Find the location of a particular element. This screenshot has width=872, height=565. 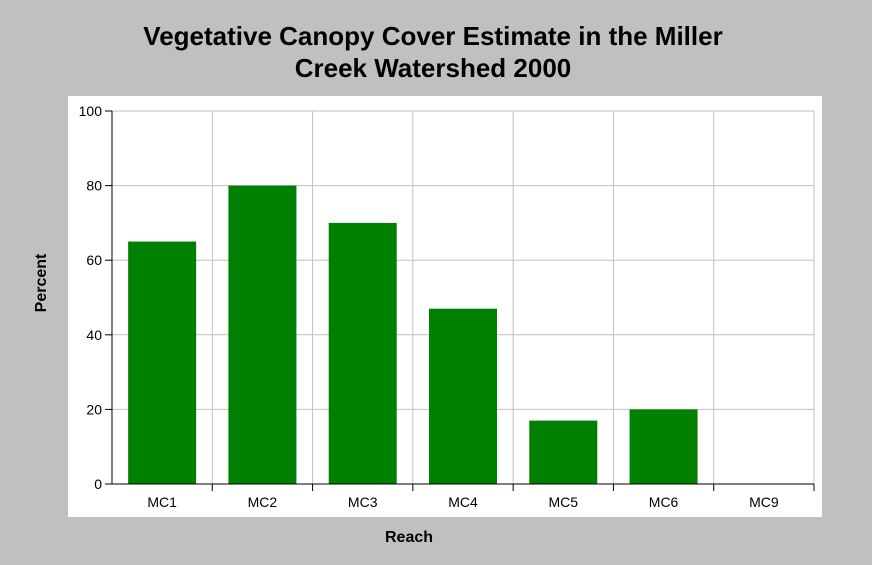

x-tick-label: MC3 is located at coordinates (363, 502).